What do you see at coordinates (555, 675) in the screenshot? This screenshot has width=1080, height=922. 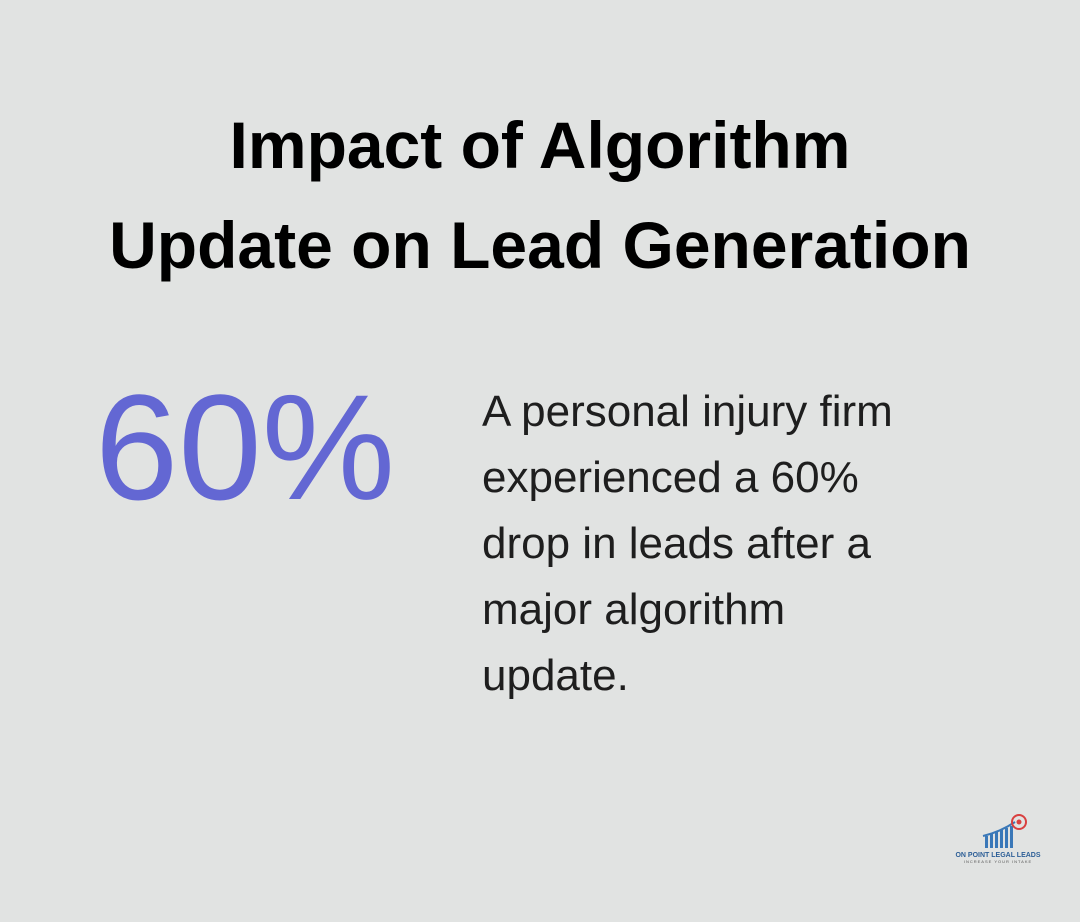 I see `description-line: update.` at bounding box center [555, 675].